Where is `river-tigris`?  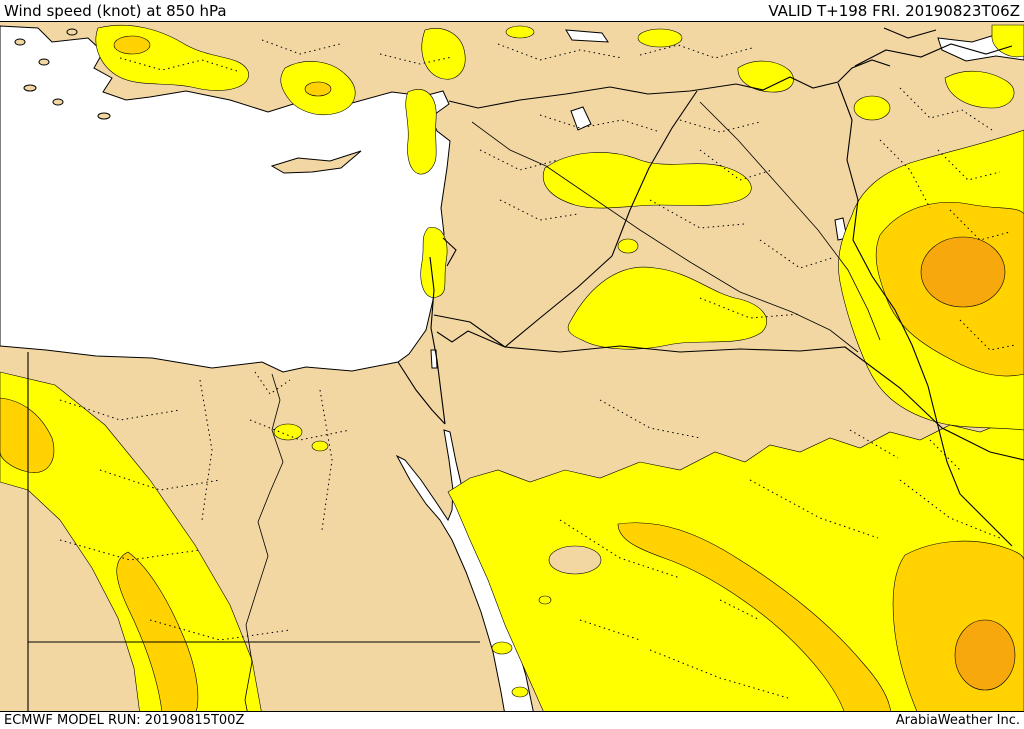
river-tigris is located at coordinates (790, 221).